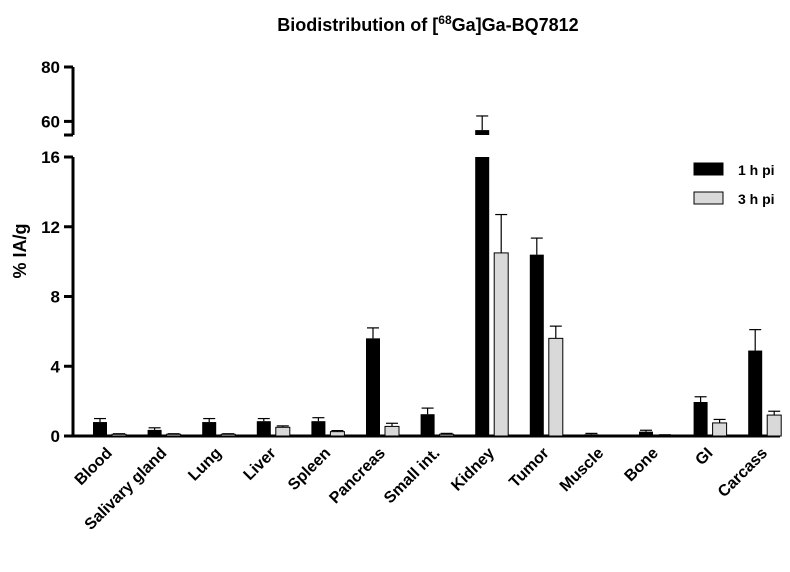  I want to click on y-tick-label-lower: 16, so click(50, 157).